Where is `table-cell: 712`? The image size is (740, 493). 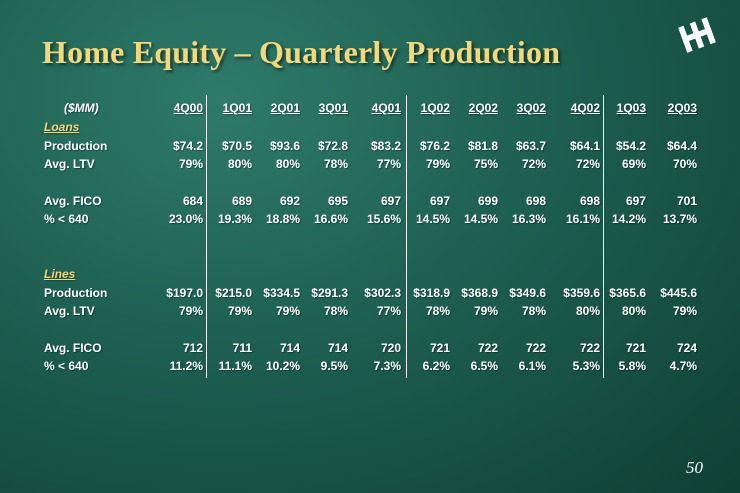 table-cell: 712 is located at coordinates (192, 348).